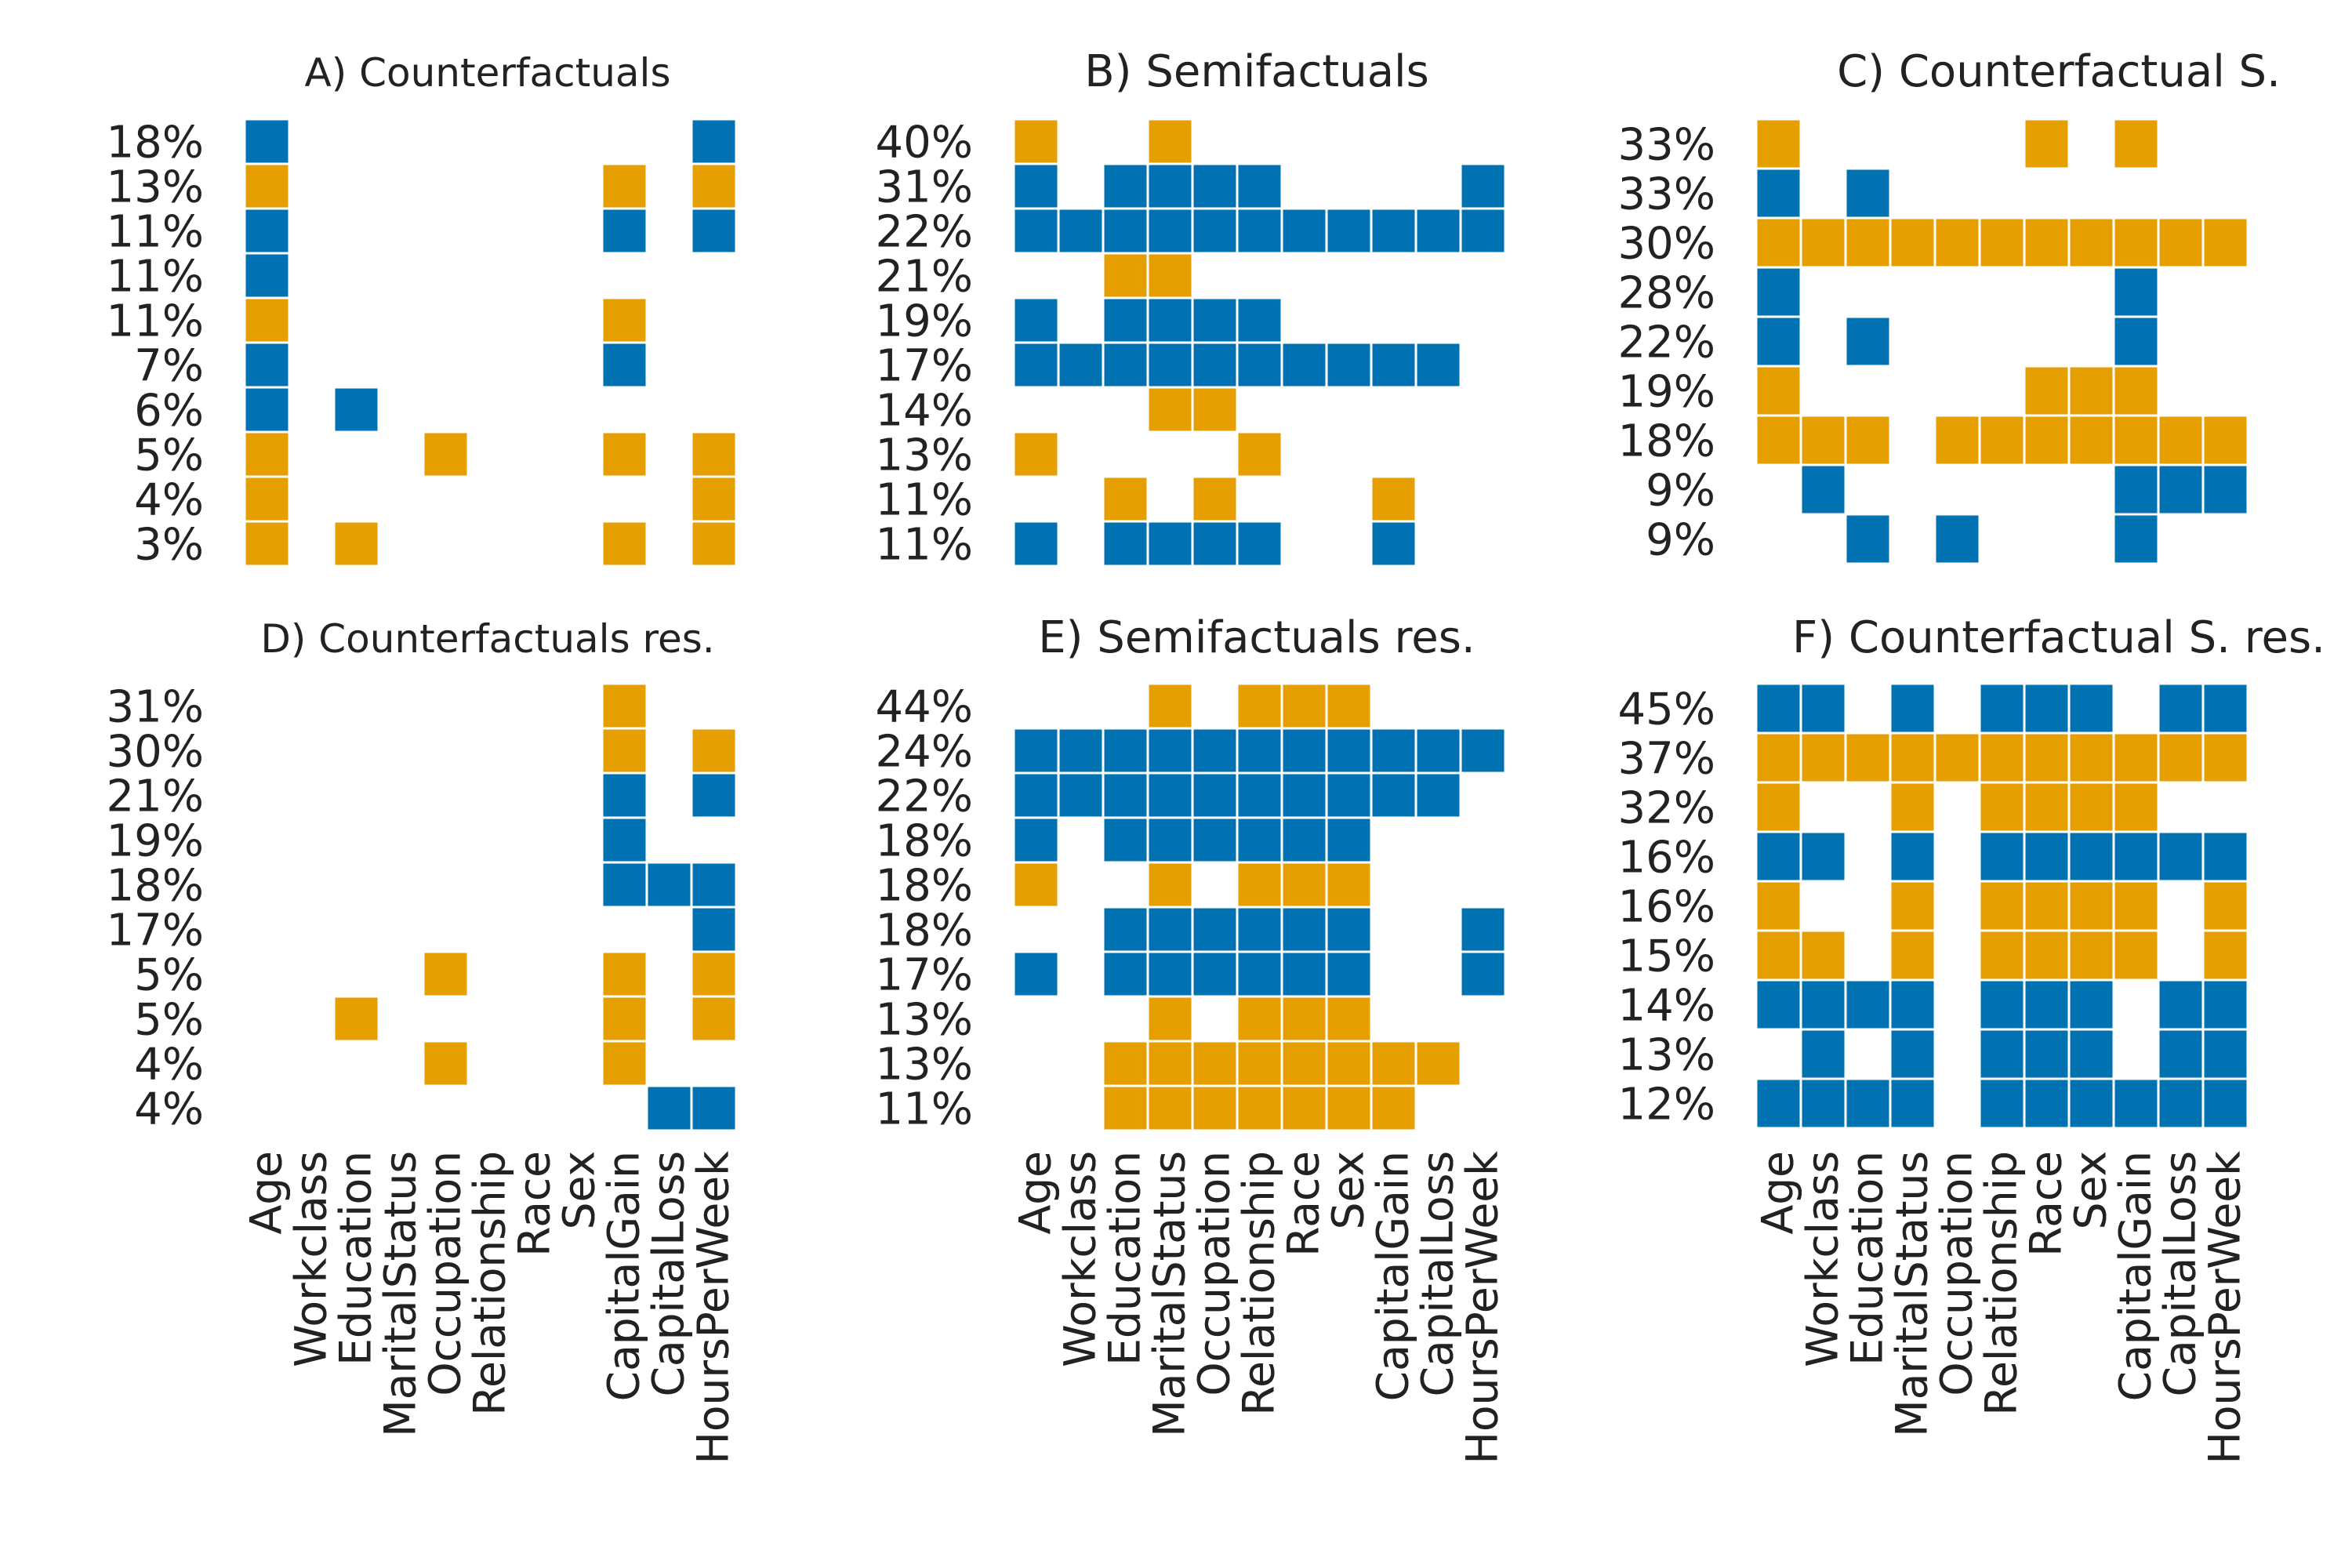 This screenshot has width=2352, height=1568. What do you see at coordinates (1036, 1192) in the screenshot?
I see `column-label-age: Age` at bounding box center [1036, 1192].